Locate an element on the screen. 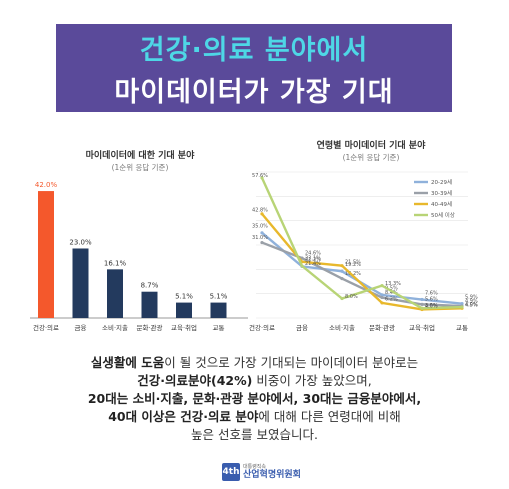 Image resolution: width=509 pixels, height=489 pixels. line-point-label-2-5: 4.0% is located at coordinates (471, 305).